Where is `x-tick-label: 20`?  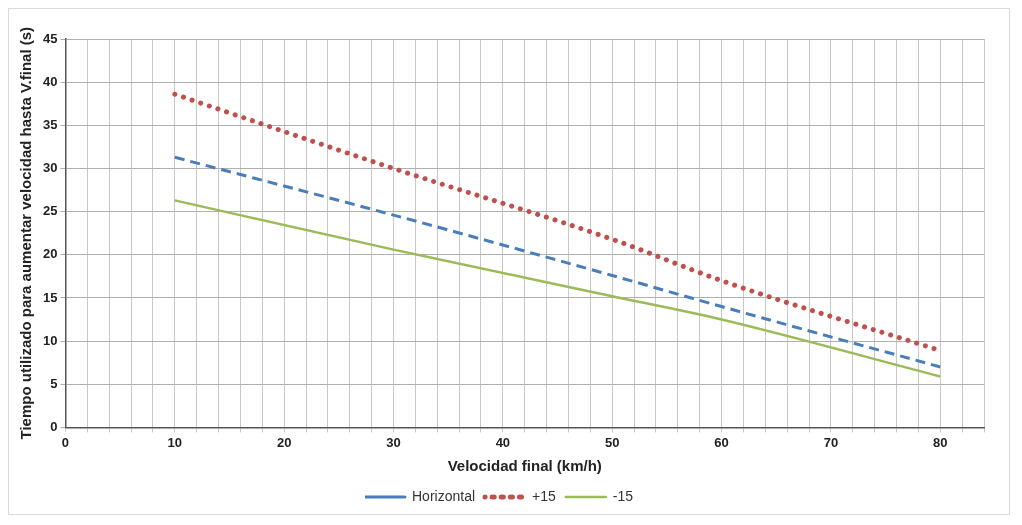
x-tick-label: 20 is located at coordinates (284, 442).